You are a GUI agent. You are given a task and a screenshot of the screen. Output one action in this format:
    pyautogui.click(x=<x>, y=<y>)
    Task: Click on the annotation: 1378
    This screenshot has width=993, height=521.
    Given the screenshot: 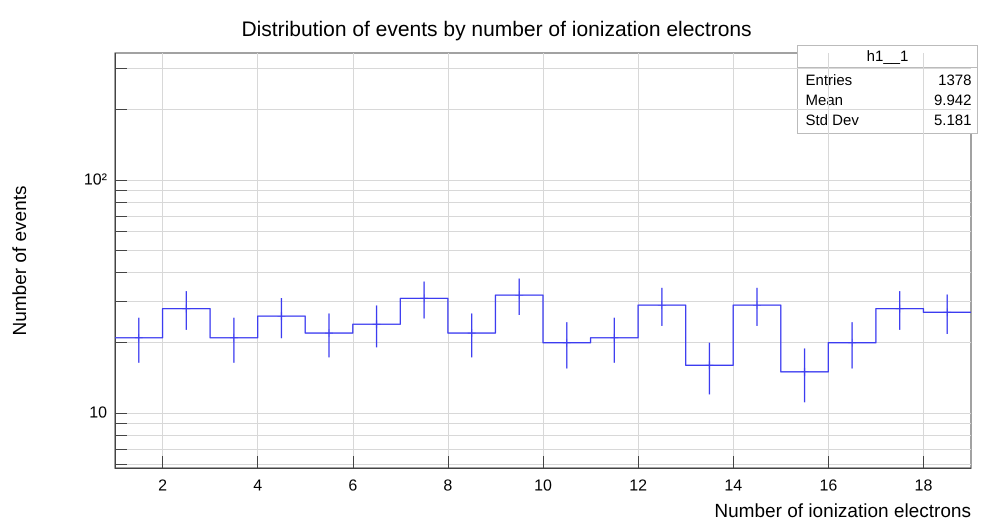 What is the action you would take?
    pyautogui.click(x=955, y=80)
    